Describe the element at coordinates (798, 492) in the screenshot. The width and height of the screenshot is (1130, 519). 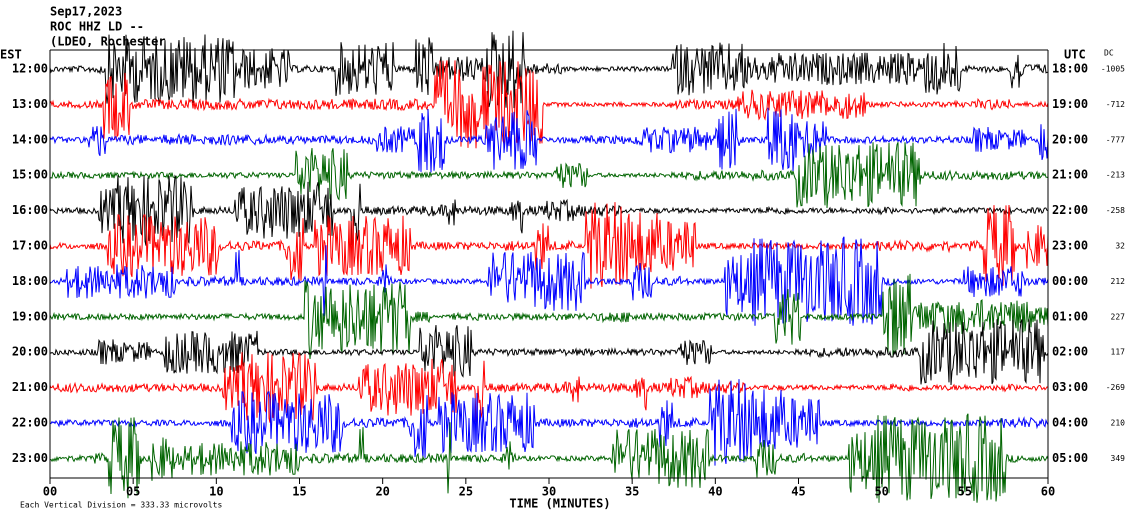
I see `x-tick-label: 45` at that location.